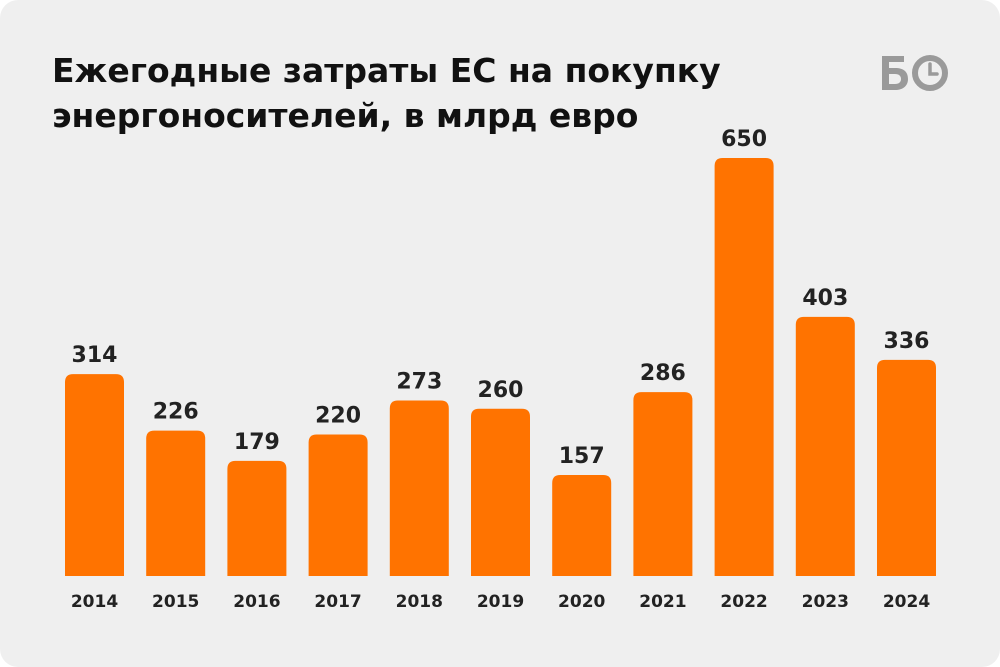 The width and height of the screenshot is (1000, 667). Describe the element at coordinates (663, 484) in the screenshot. I see `bar-2021` at that location.